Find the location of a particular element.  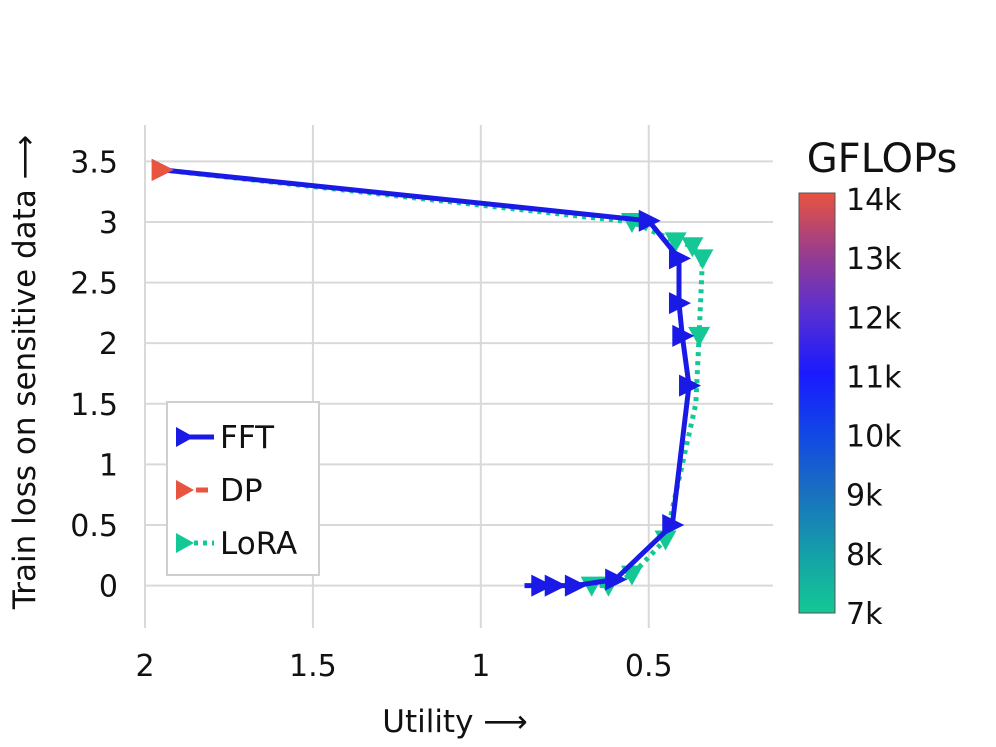

series-dp is located at coordinates (162, 169).